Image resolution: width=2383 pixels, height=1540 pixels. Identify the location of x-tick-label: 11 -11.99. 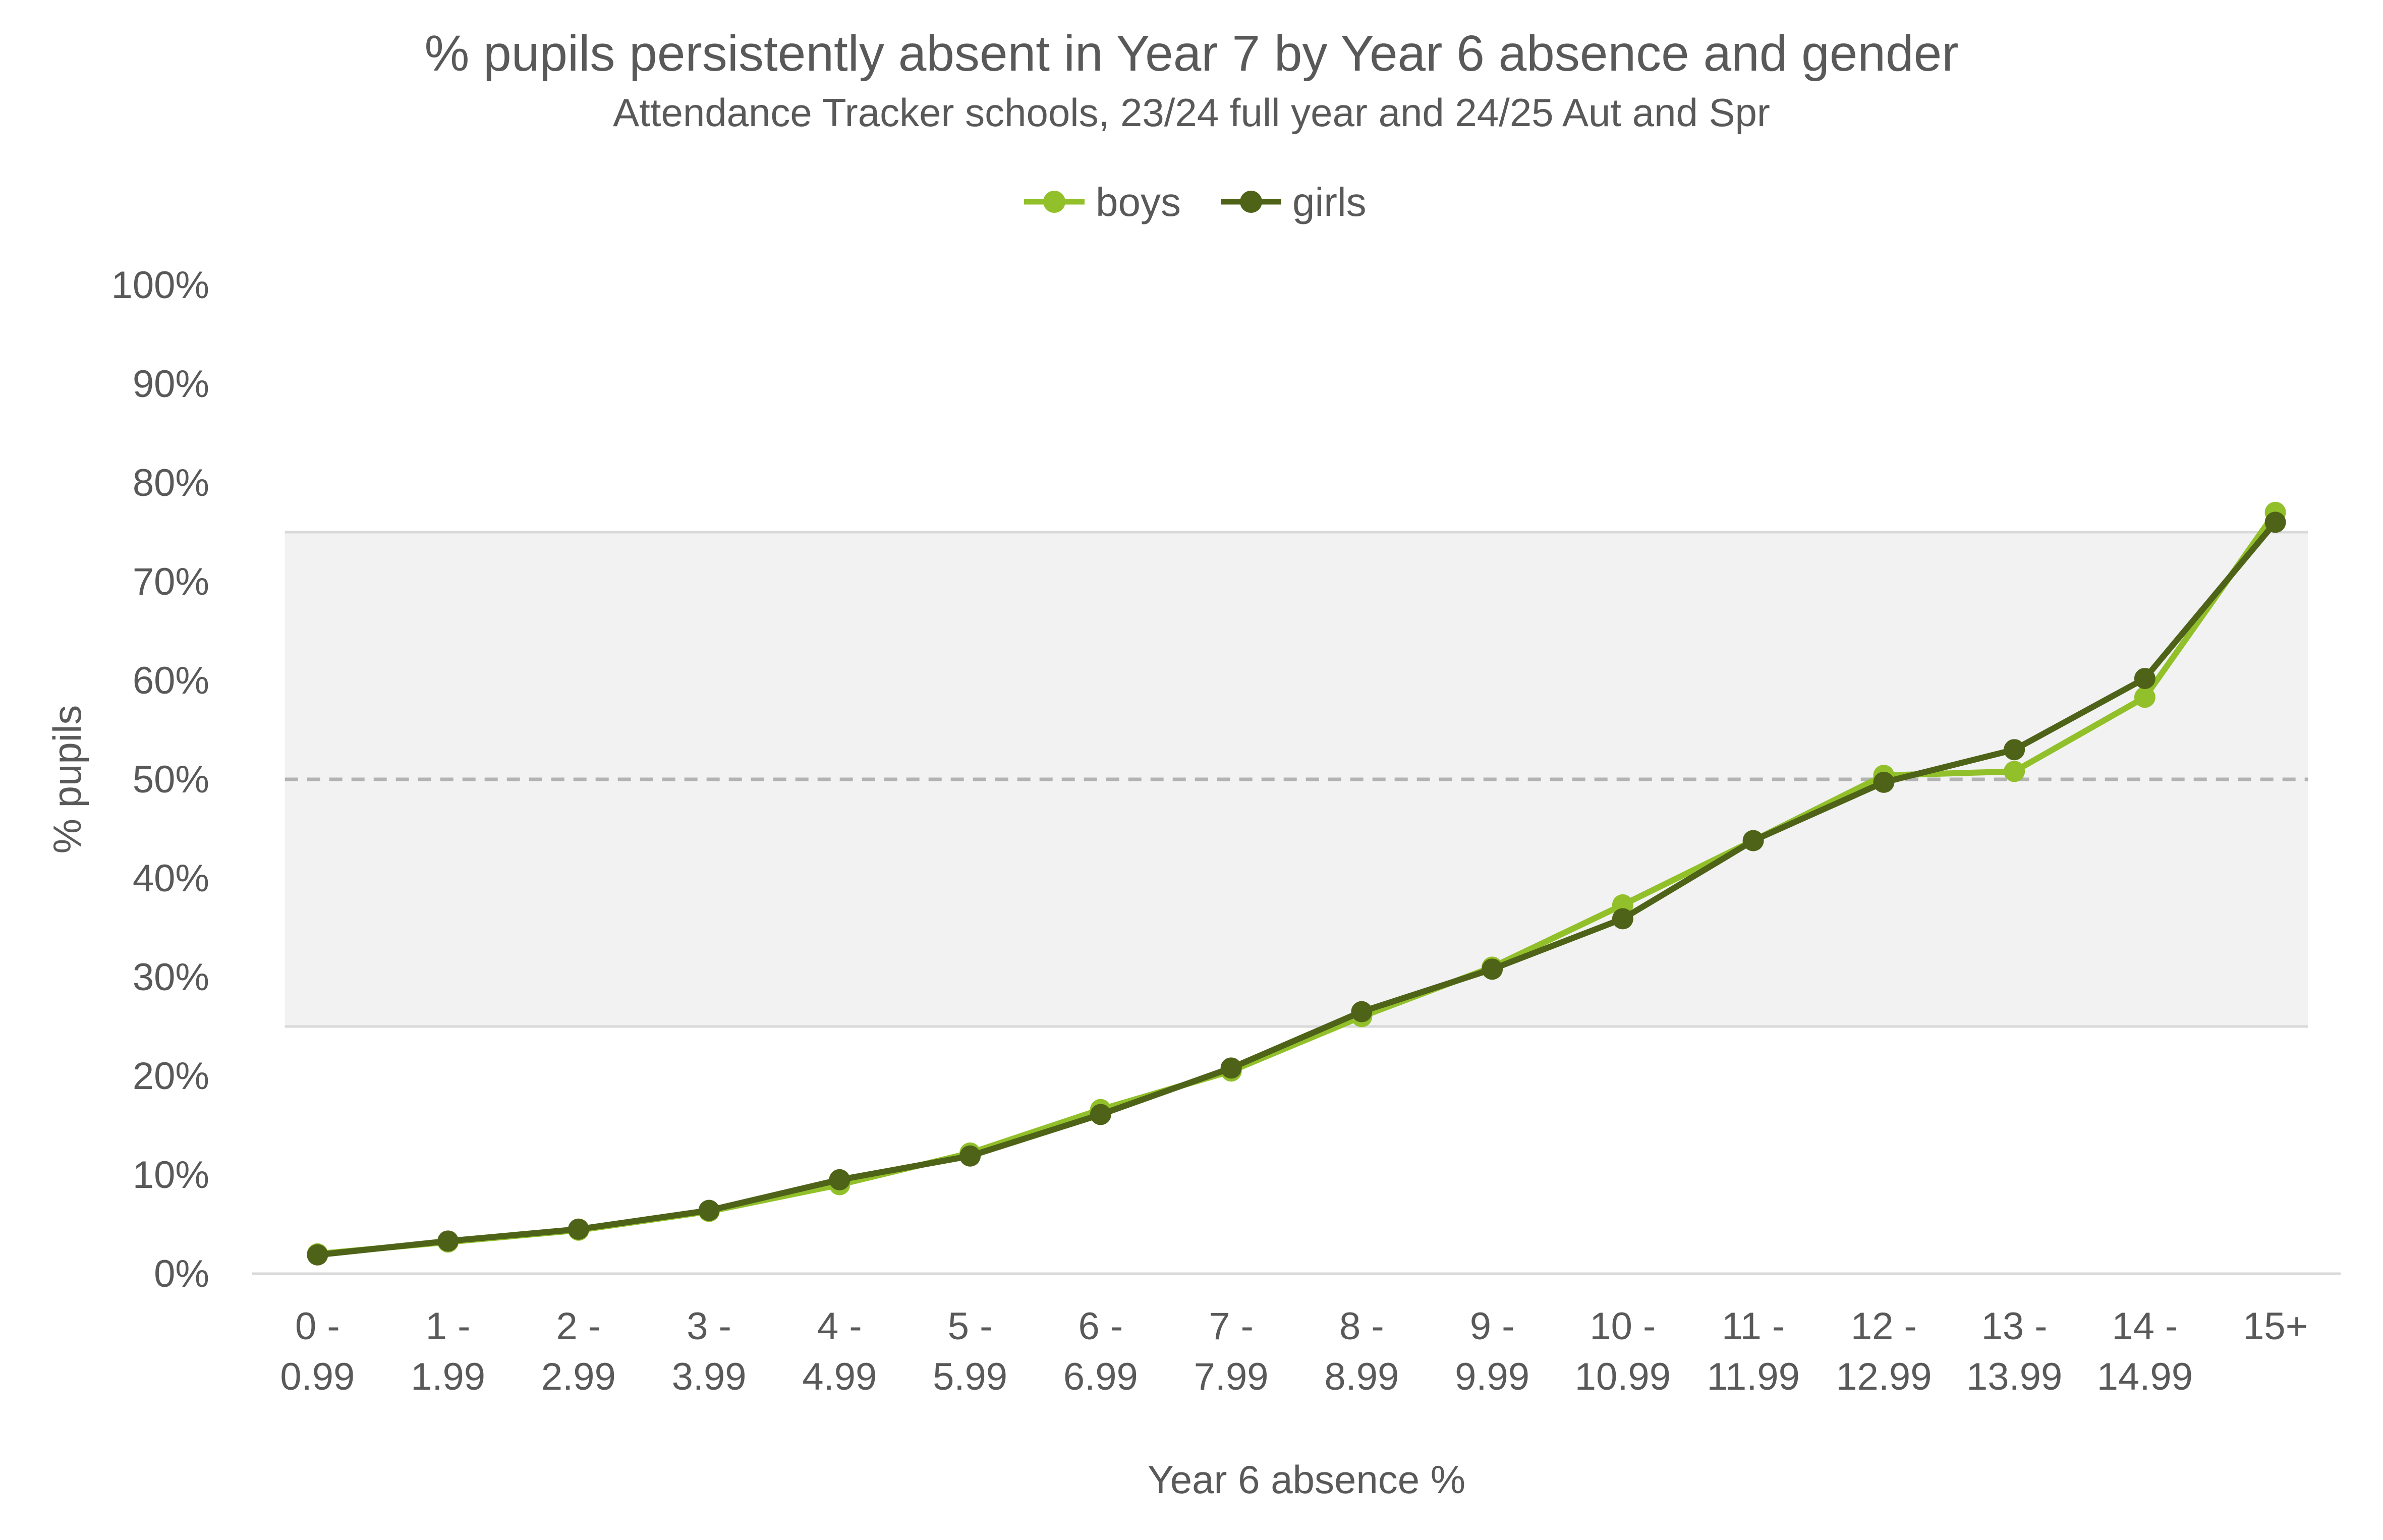
(1753, 1351).